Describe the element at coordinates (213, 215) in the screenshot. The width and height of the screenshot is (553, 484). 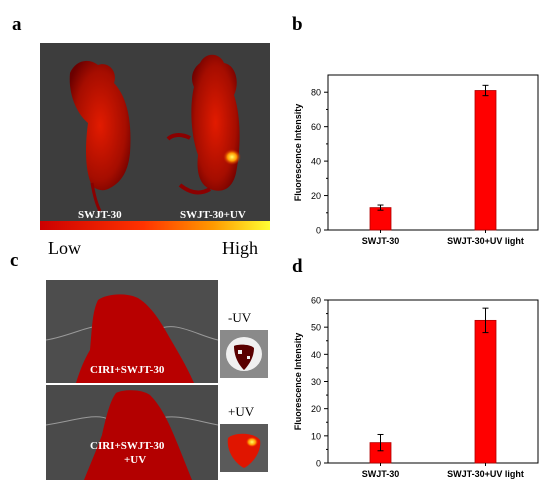
I see `mouse-label-right: SWJT-30+UV` at that location.